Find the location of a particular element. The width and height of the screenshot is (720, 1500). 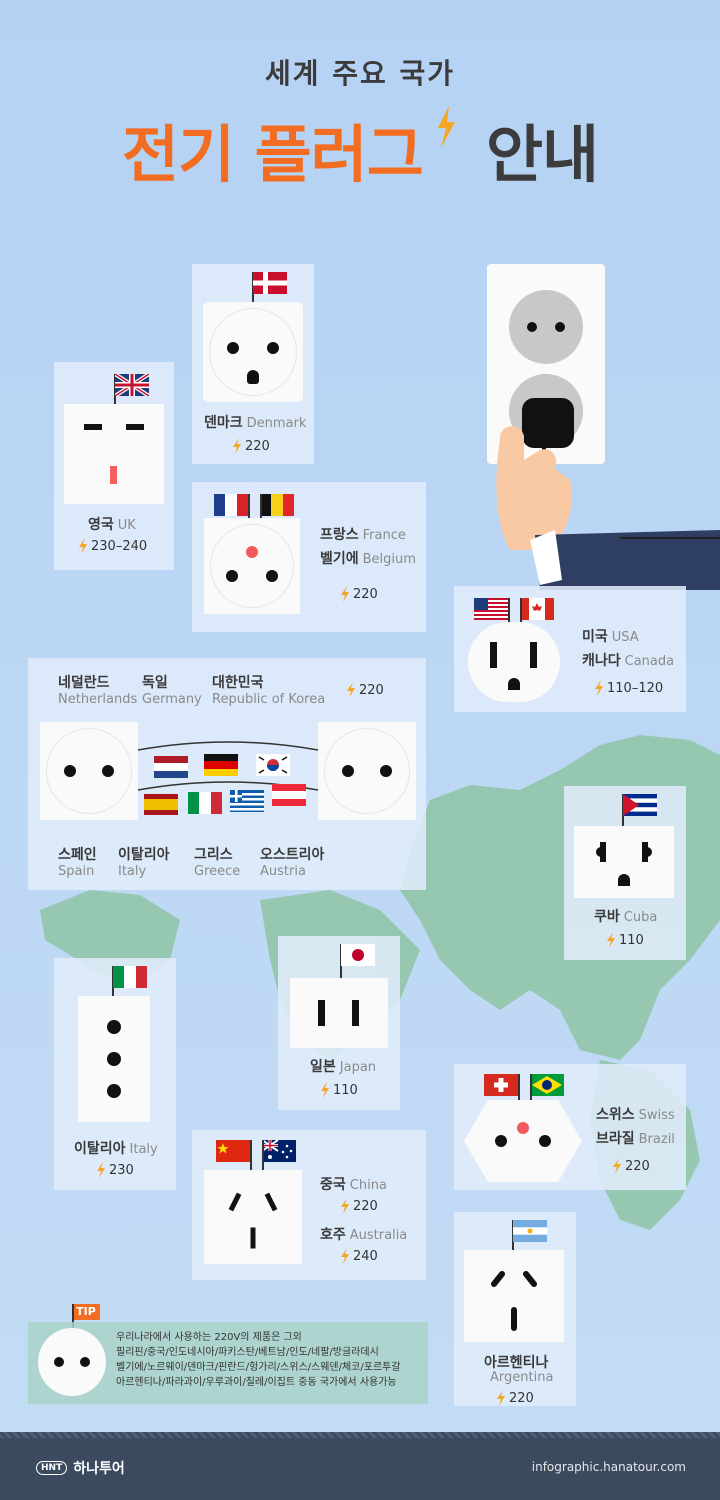

card-denmark: 덴마크 Denmark 220 is located at coordinates (253, 364).